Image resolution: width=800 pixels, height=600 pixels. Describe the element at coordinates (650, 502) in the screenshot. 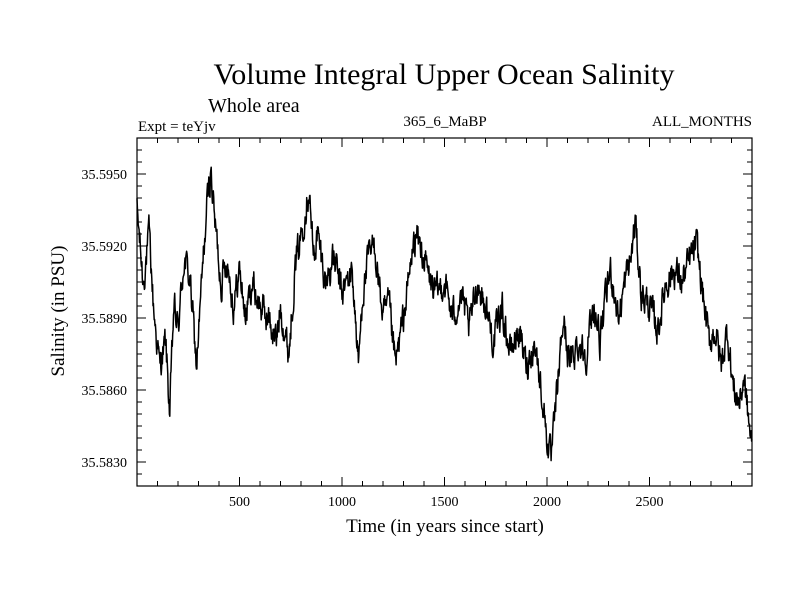

I see `x-tick-label: 2500` at that location.